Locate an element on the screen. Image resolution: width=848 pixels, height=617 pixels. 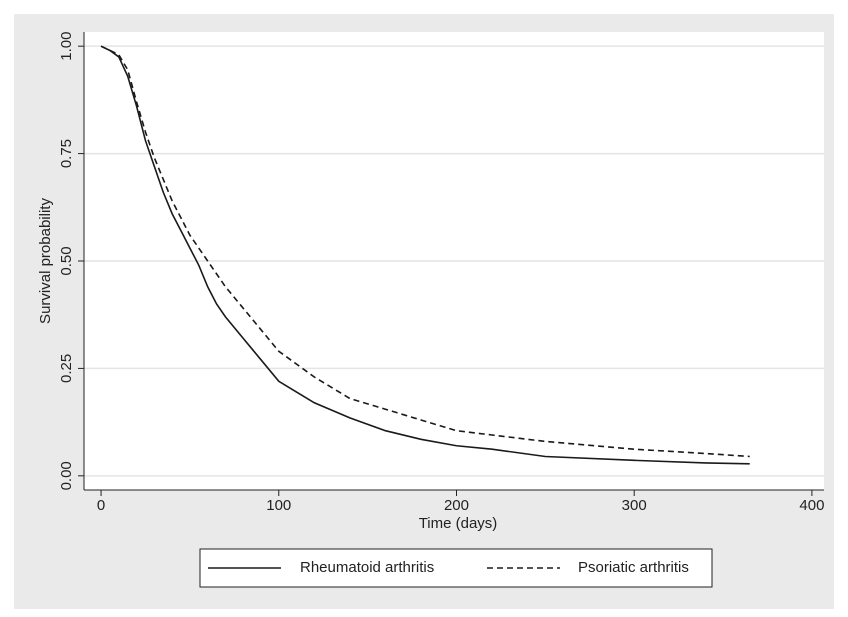
y-tick-label: 0.50 is located at coordinates (66, 260).